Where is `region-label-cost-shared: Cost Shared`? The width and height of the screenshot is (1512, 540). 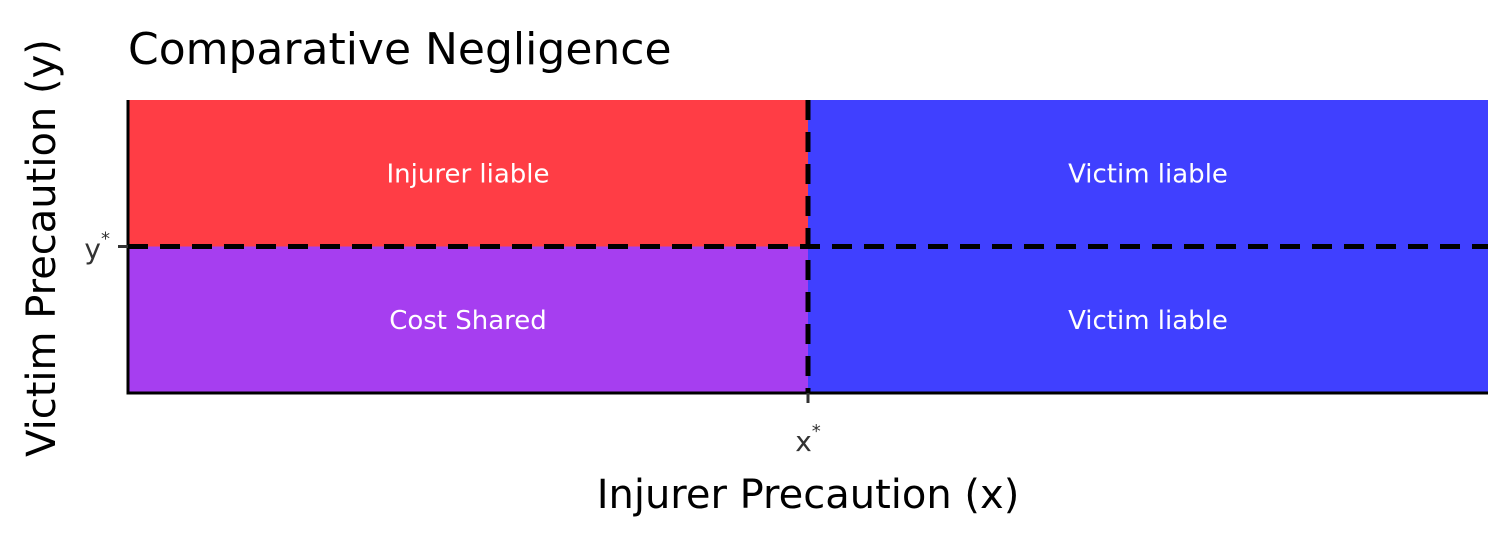 region-label-cost-shared: Cost Shared is located at coordinates (468, 321).